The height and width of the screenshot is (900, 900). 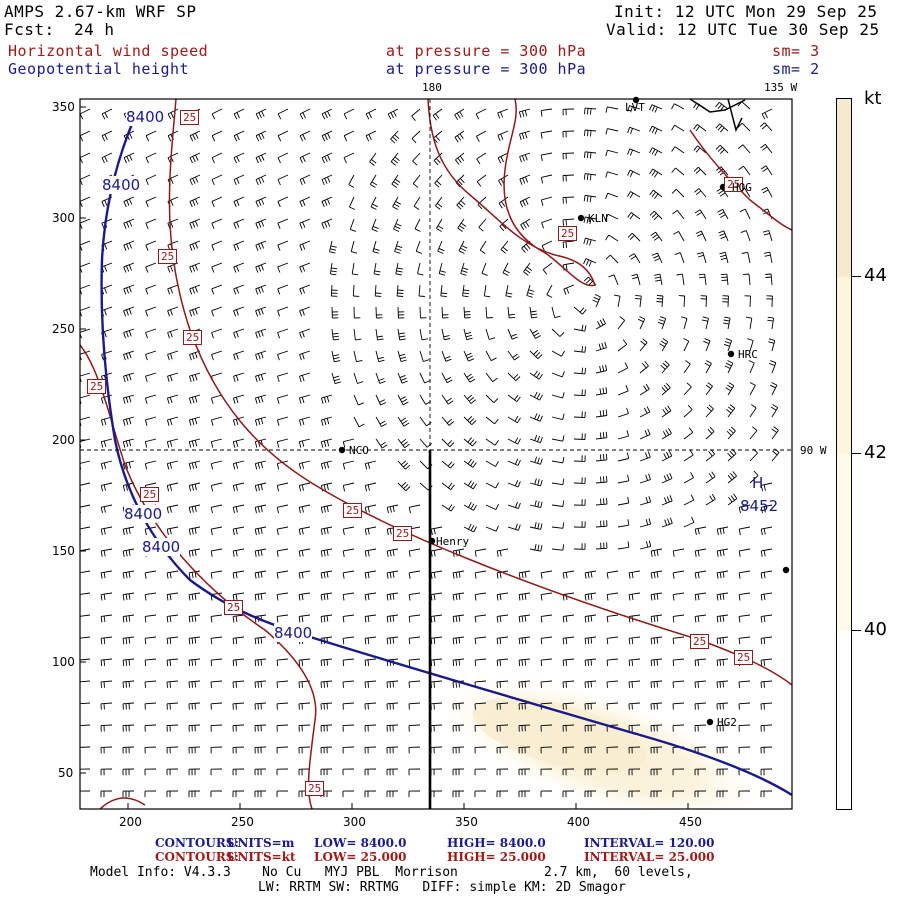 I want to click on x-tick-label: 350, so click(x=466, y=822).